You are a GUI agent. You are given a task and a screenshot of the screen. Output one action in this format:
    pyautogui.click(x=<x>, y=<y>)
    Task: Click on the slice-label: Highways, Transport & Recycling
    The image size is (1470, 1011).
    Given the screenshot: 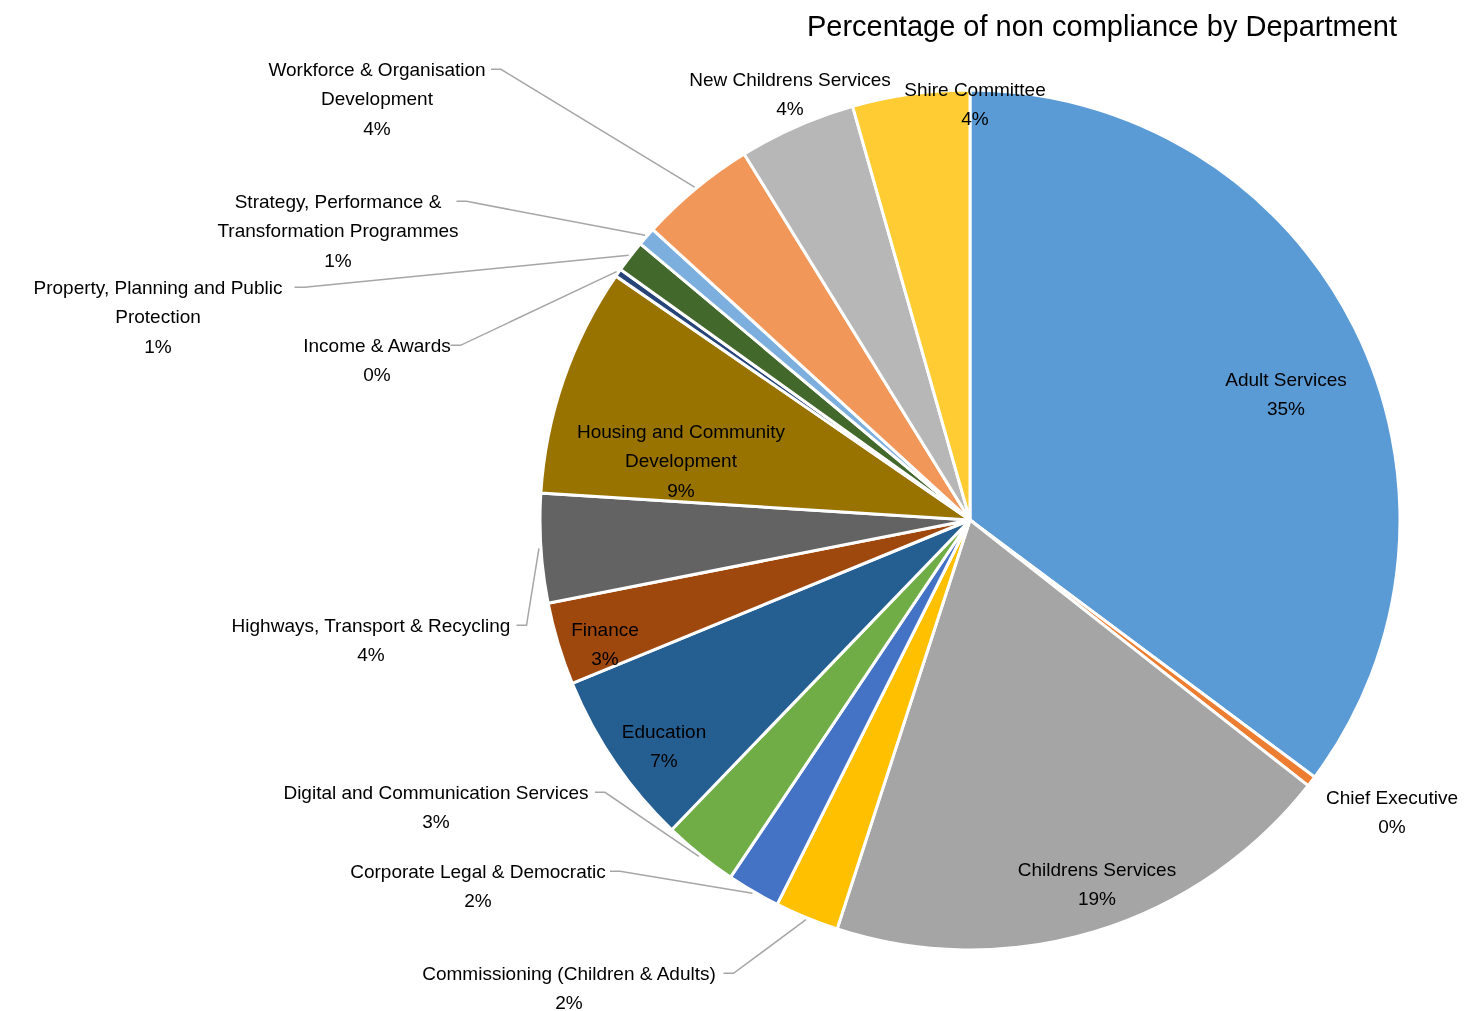 What is the action you would take?
    pyautogui.click(x=371, y=625)
    